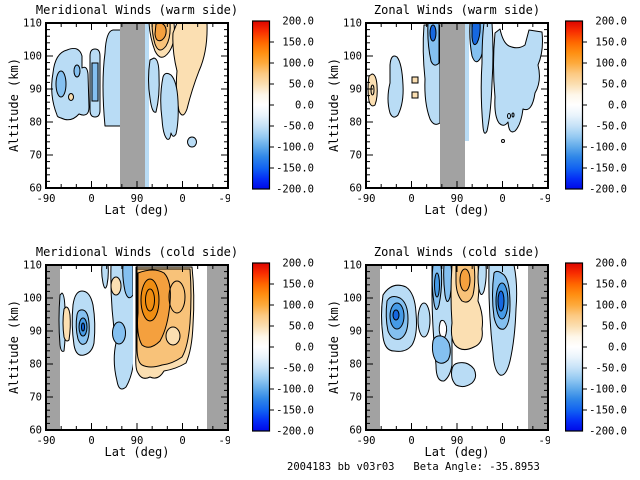  I want to click on tick-label: 100, so click(33, 57).